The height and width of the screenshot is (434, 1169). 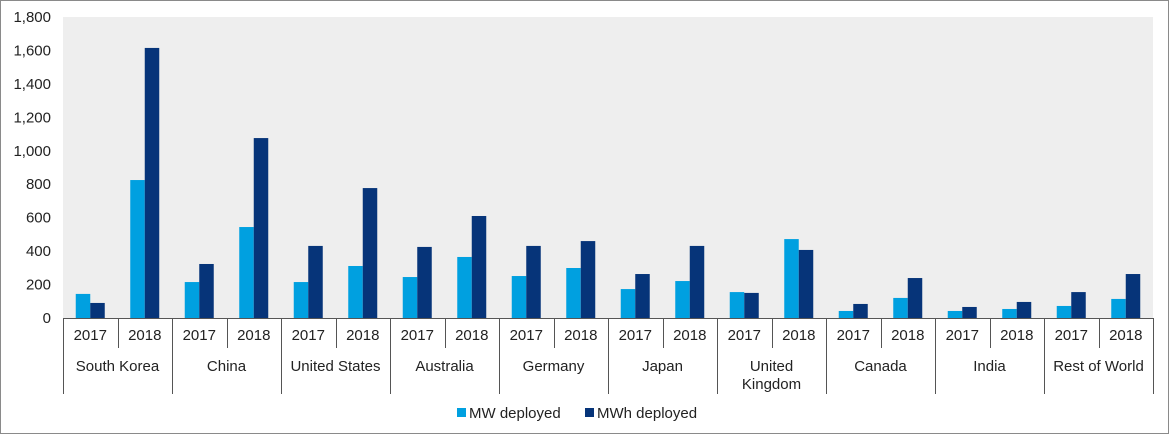 I want to click on y-tick-label: 1,600, so click(x=32, y=50).